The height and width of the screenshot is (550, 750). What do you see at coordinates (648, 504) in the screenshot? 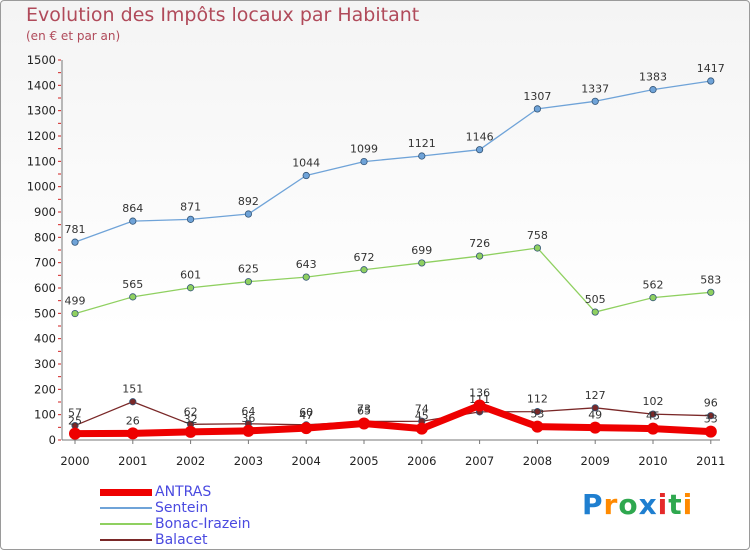
I see `logo-letter: x` at bounding box center [648, 504].